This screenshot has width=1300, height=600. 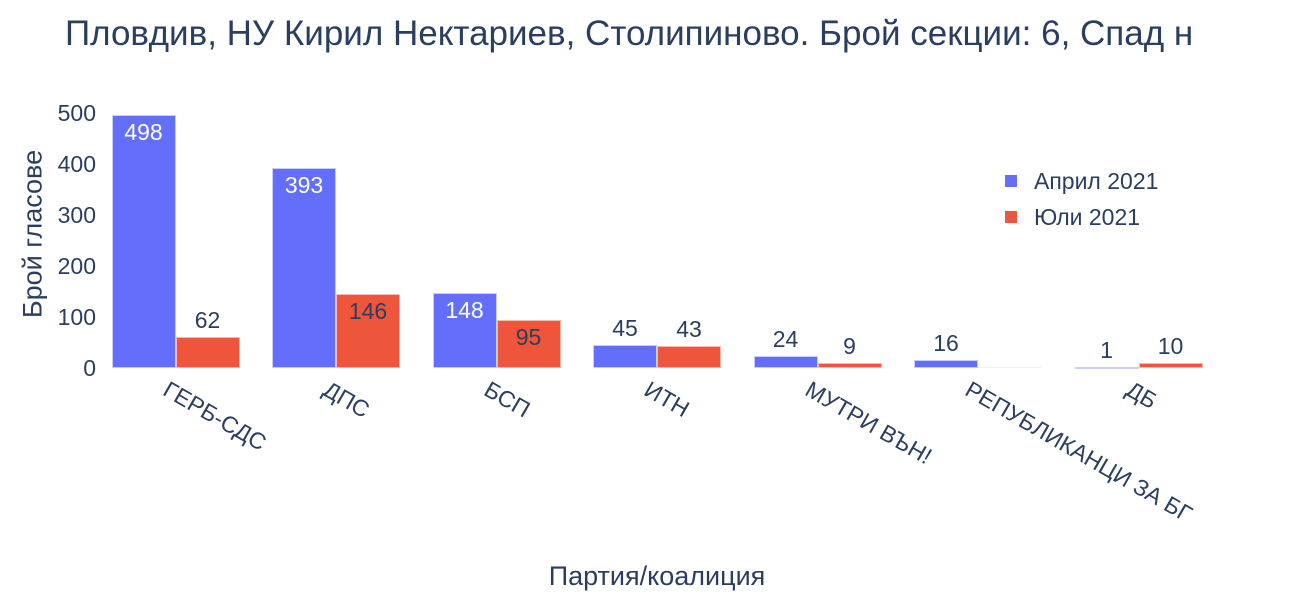 I want to click on bar-value-label: 148, so click(x=464, y=309).